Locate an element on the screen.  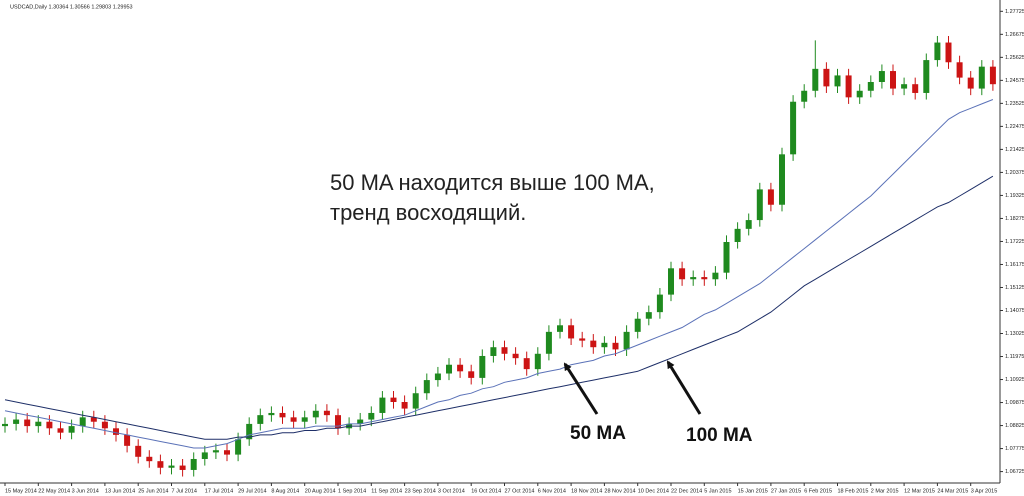
y-tick-label: 1.25625 is located at coordinates (1014, 58).